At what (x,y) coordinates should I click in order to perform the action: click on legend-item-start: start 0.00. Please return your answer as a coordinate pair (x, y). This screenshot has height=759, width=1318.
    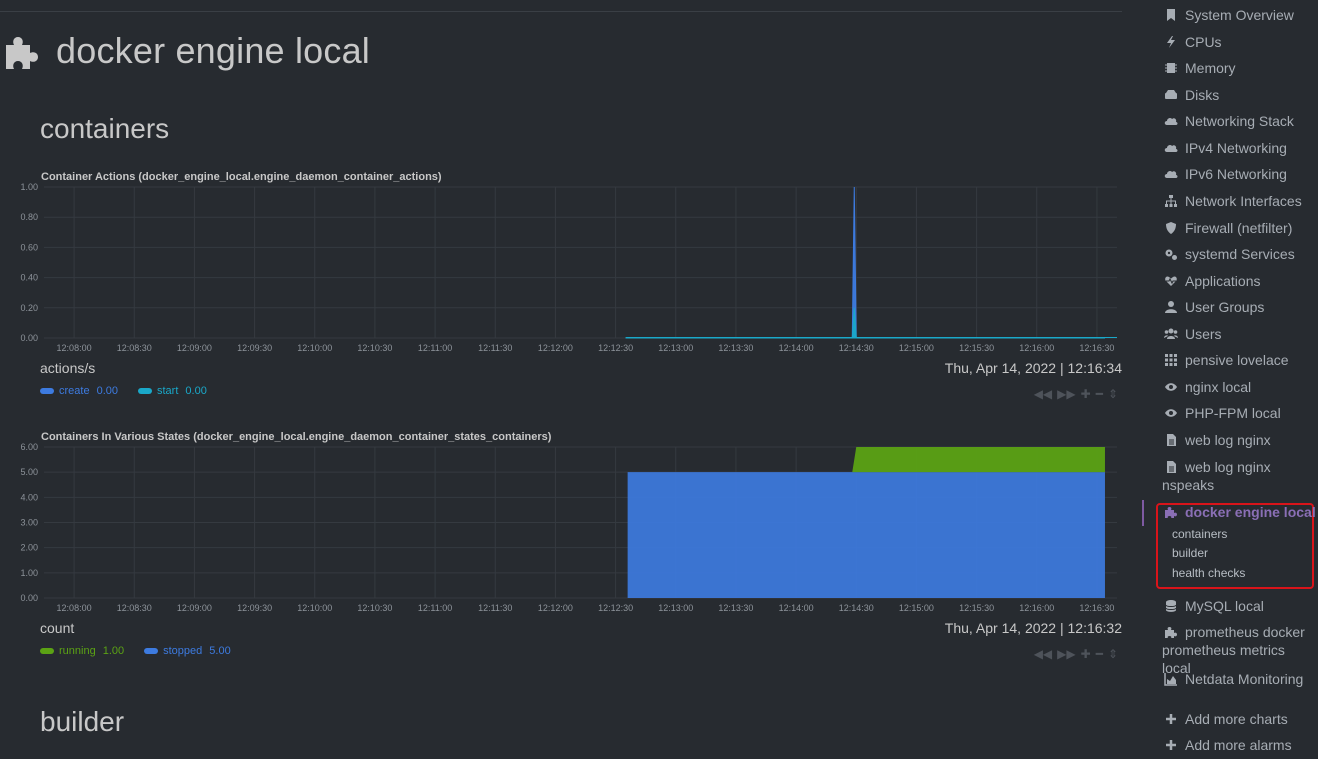
    Looking at the image, I should click on (172, 391).